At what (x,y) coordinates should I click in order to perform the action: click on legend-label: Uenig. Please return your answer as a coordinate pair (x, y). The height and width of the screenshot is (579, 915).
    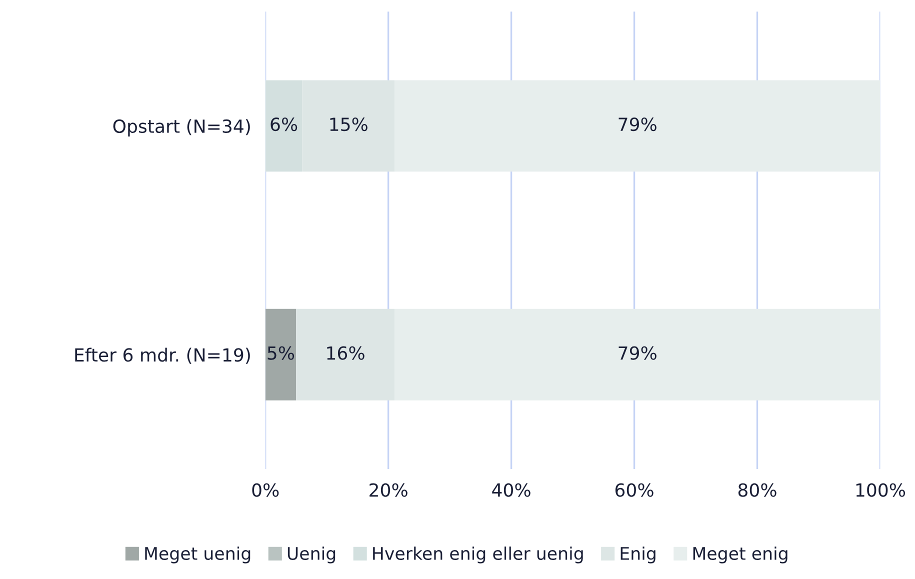
    Looking at the image, I should click on (312, 555).